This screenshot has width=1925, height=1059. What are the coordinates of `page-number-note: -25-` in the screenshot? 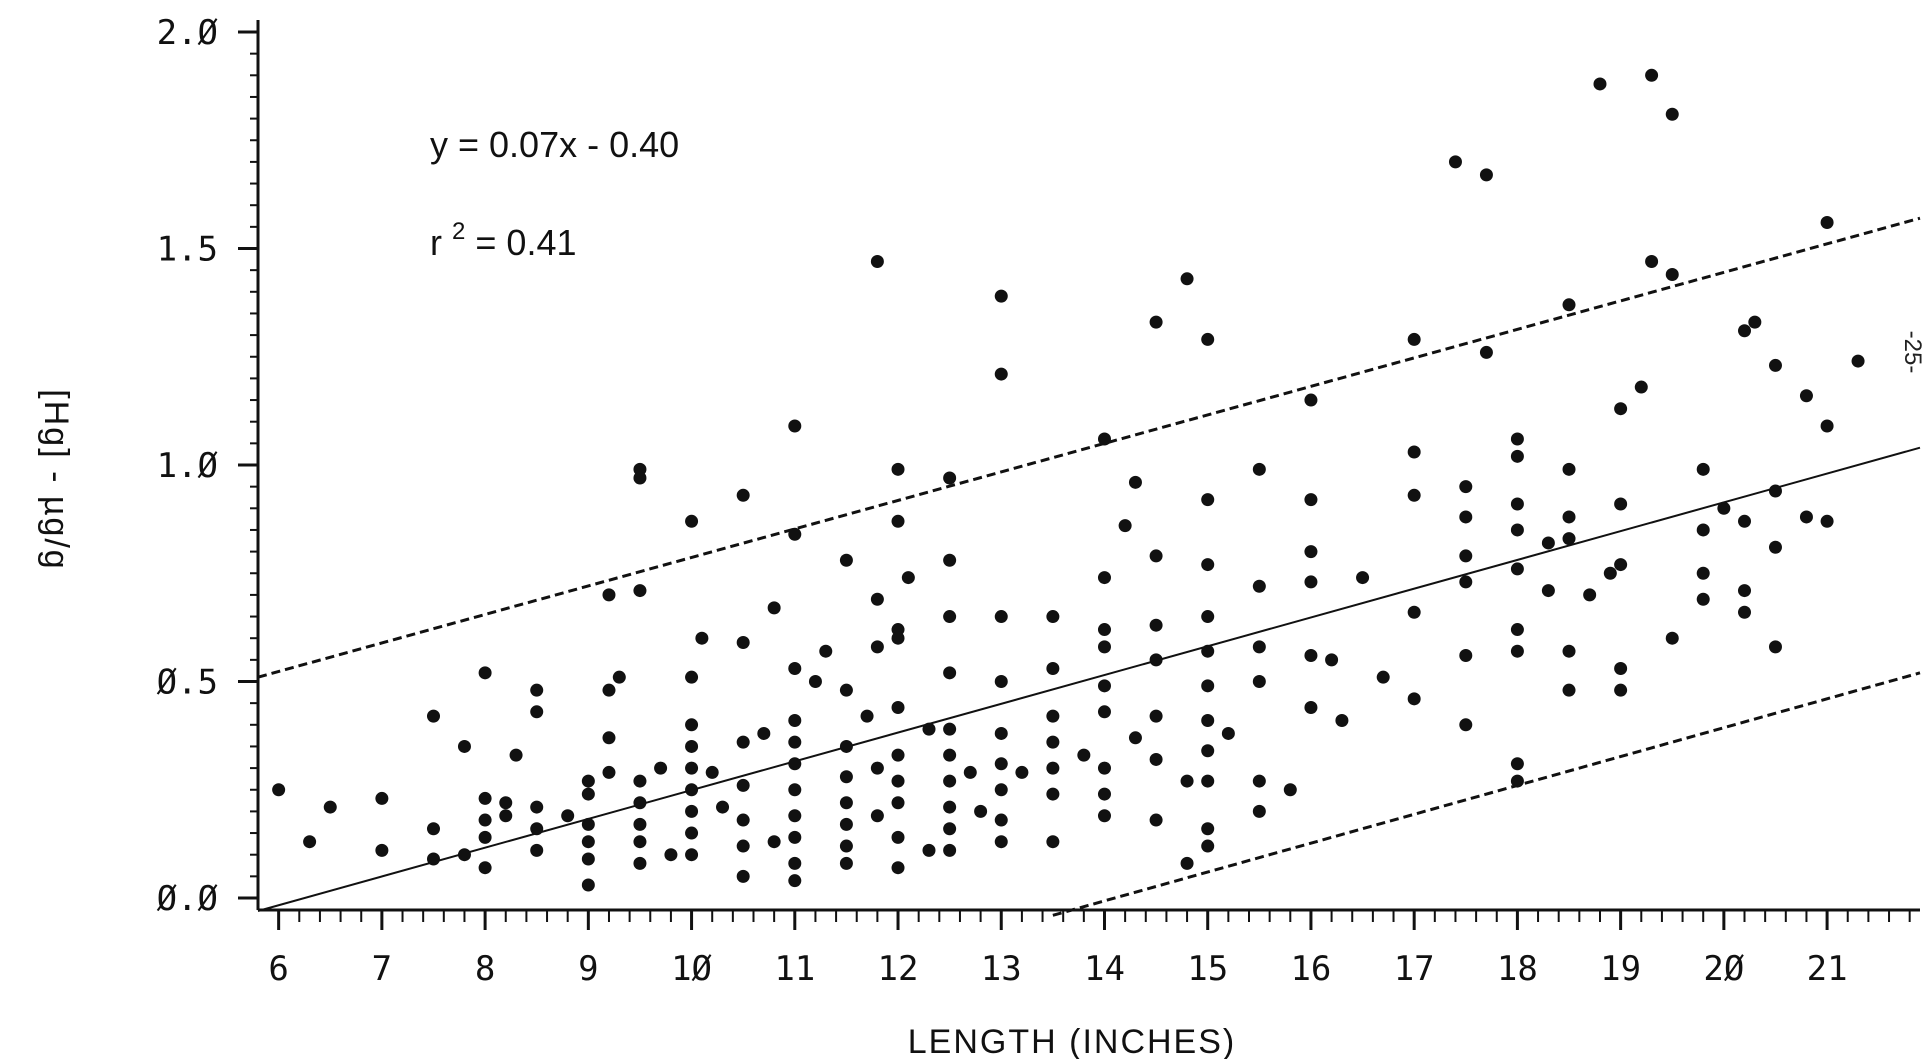 It's located at (1912, 352).